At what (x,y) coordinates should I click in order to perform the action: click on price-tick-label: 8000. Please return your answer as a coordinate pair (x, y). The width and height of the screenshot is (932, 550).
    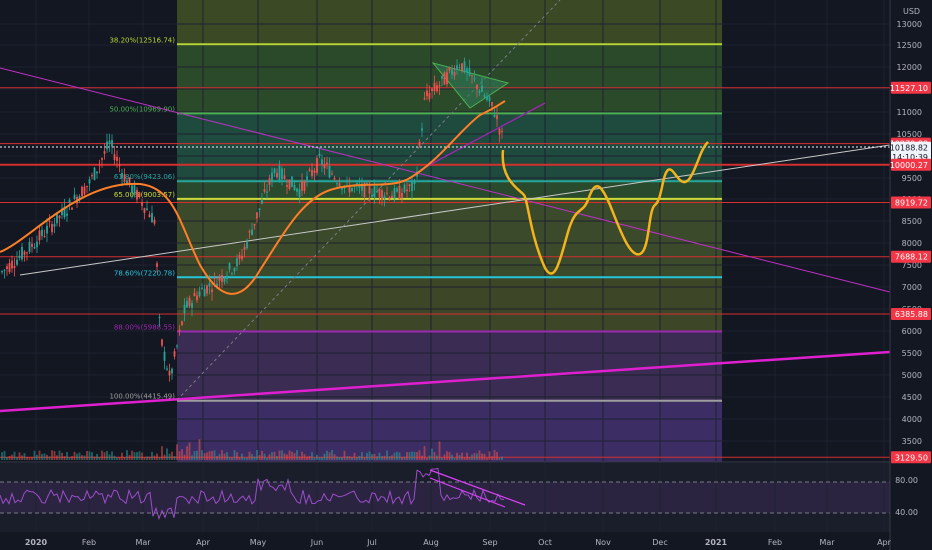
    Looking at the image, I should click on (912, 243).